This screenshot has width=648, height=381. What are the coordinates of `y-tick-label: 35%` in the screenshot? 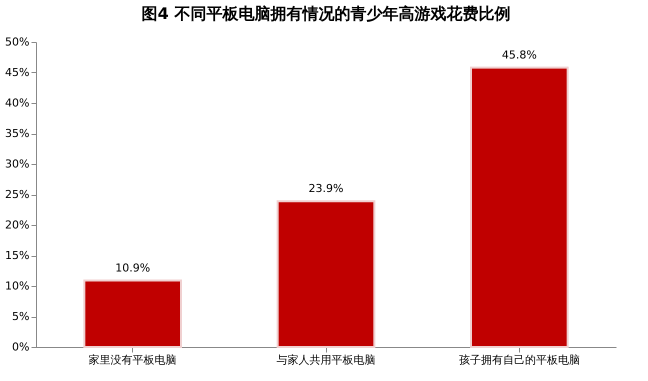 It's located at (17, 133).